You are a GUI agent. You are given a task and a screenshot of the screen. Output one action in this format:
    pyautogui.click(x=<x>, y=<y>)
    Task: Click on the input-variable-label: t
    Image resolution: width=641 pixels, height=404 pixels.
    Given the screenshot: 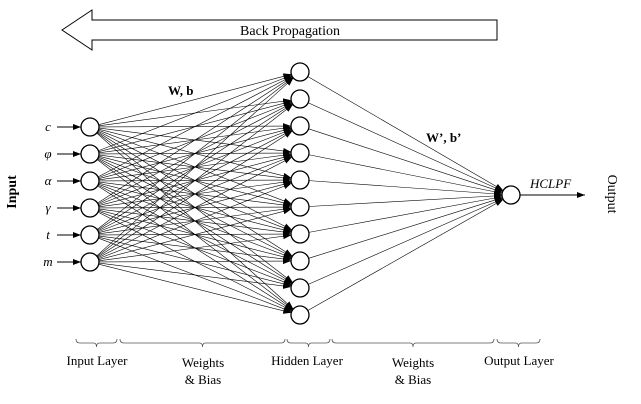 What is the action you would take?
    pyautogui.click(x=48, y=234)
    